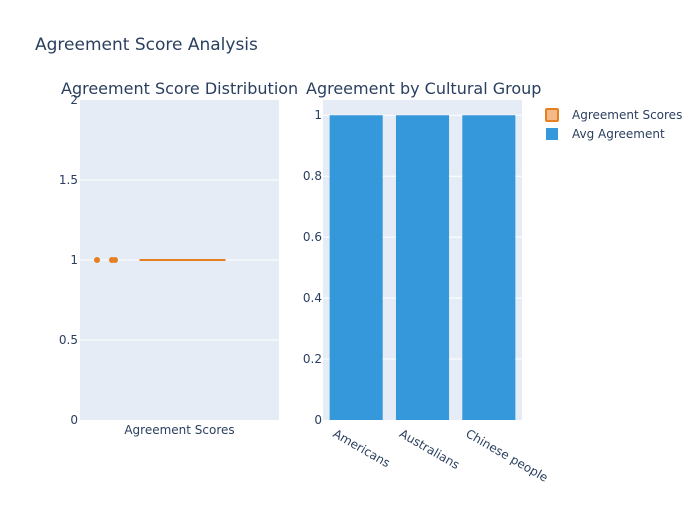 The width and height of the screenshot is (700, 505). Describe the element at coordinates (318, 115) in the screenshot. I see `y-tick-label-cultural-group: 1` at that location.